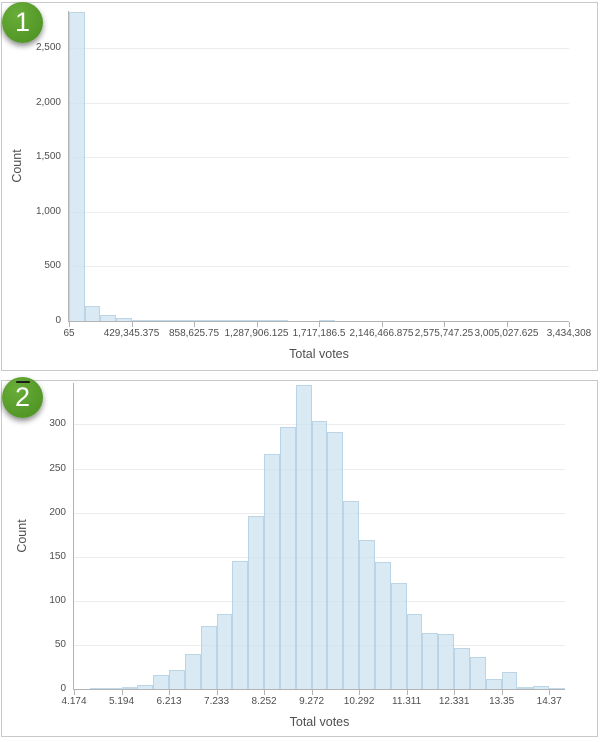 The image size is (600, 742). Describe the element at coordinates (319, 722) in the screenshot. I see `x-axis-title-2: Total votes` at that location.